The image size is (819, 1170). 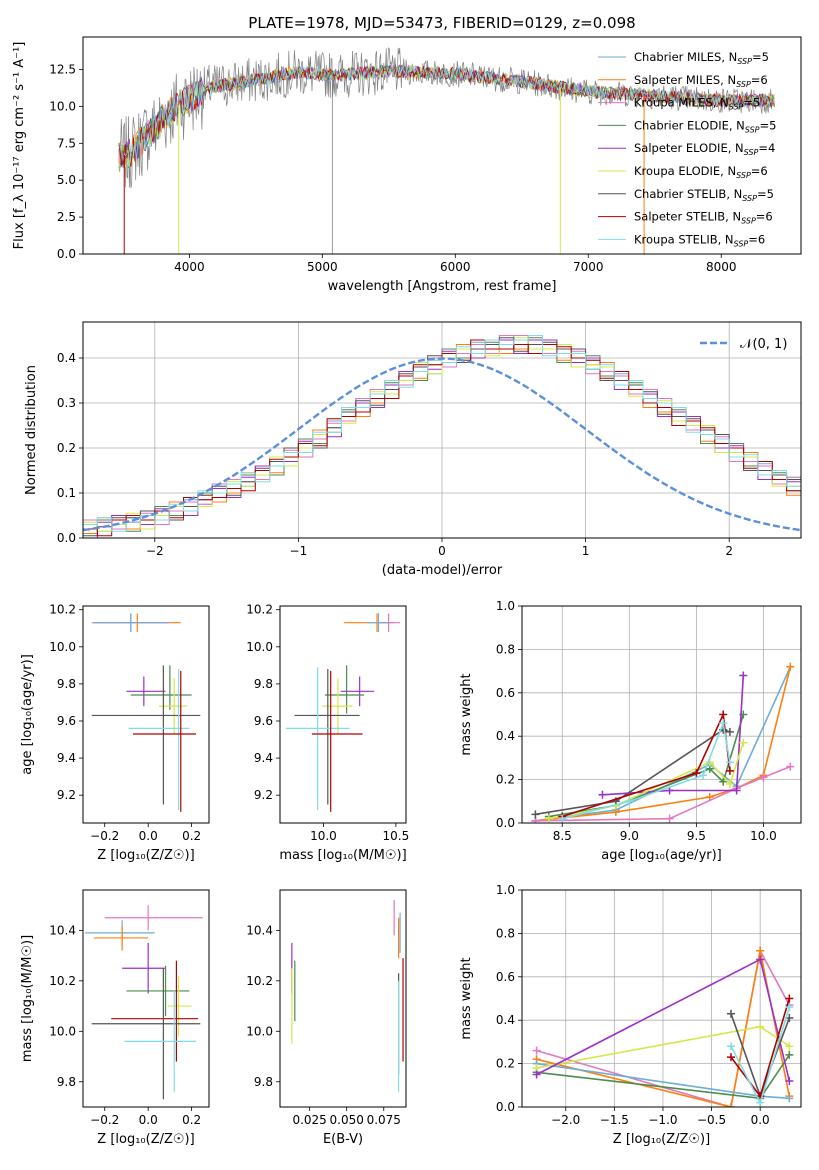 I want to click on histogram-salpeter-elodie, so click(x=442, y=438).